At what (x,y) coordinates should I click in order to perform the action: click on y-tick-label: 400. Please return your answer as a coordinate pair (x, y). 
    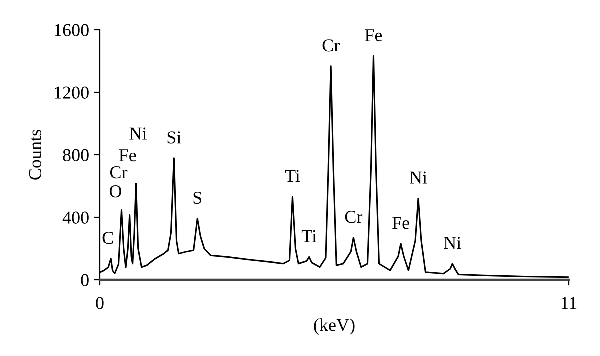
    Looking at the image, I should click on (75, 218).